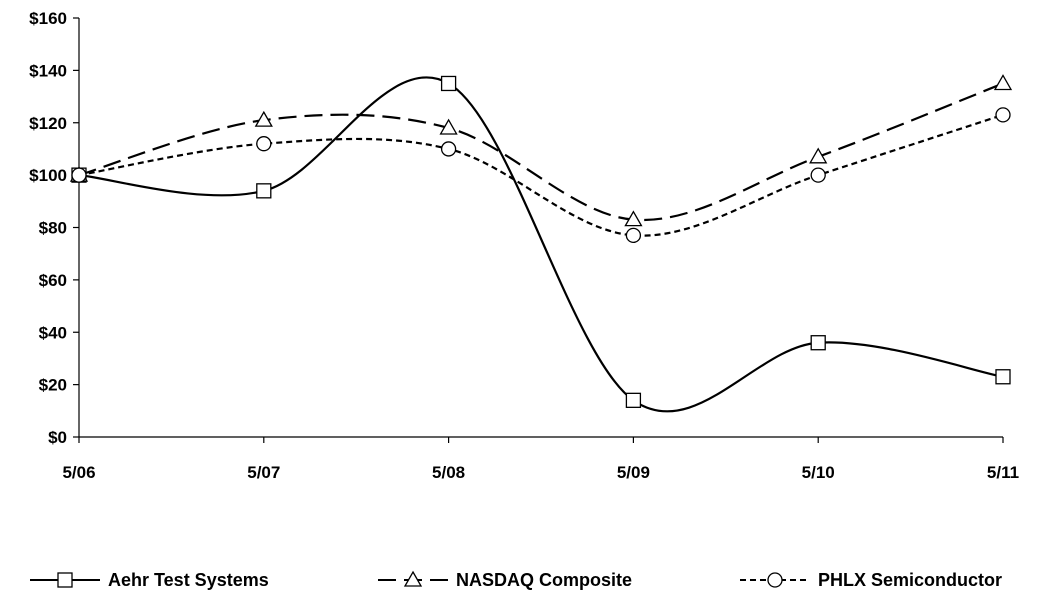 The height and width of the screenshot is (600, 1040). What do you see at coordinates (1003, 472) in the screenshot?
I see `x-tick-label: 5/11` at bounding box center [1003, 472].